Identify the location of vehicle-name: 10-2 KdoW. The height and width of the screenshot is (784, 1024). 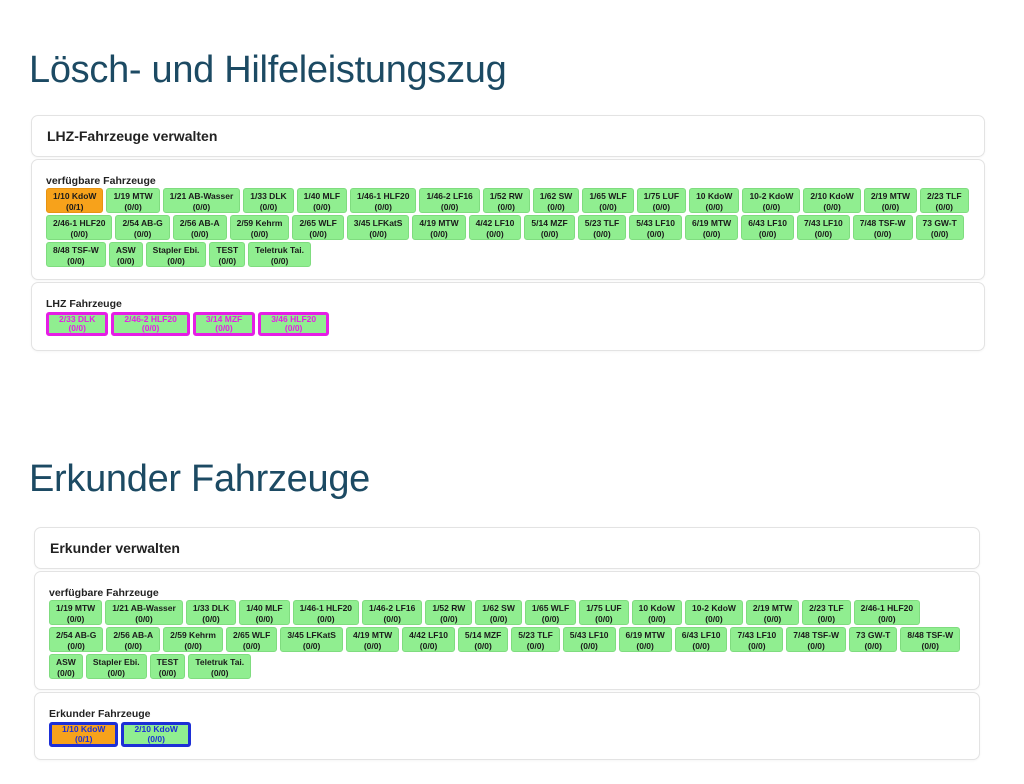
(714, 608).